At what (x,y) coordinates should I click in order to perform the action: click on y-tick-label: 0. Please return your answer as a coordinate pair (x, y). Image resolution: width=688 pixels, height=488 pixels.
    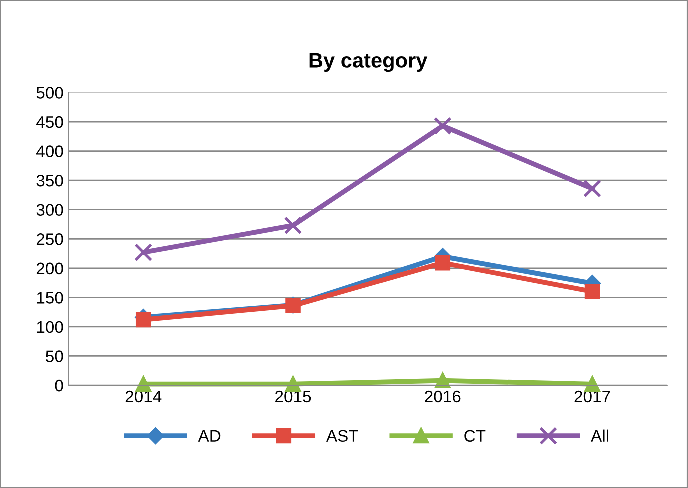
    Looking at the image, I should click on (59, 386).